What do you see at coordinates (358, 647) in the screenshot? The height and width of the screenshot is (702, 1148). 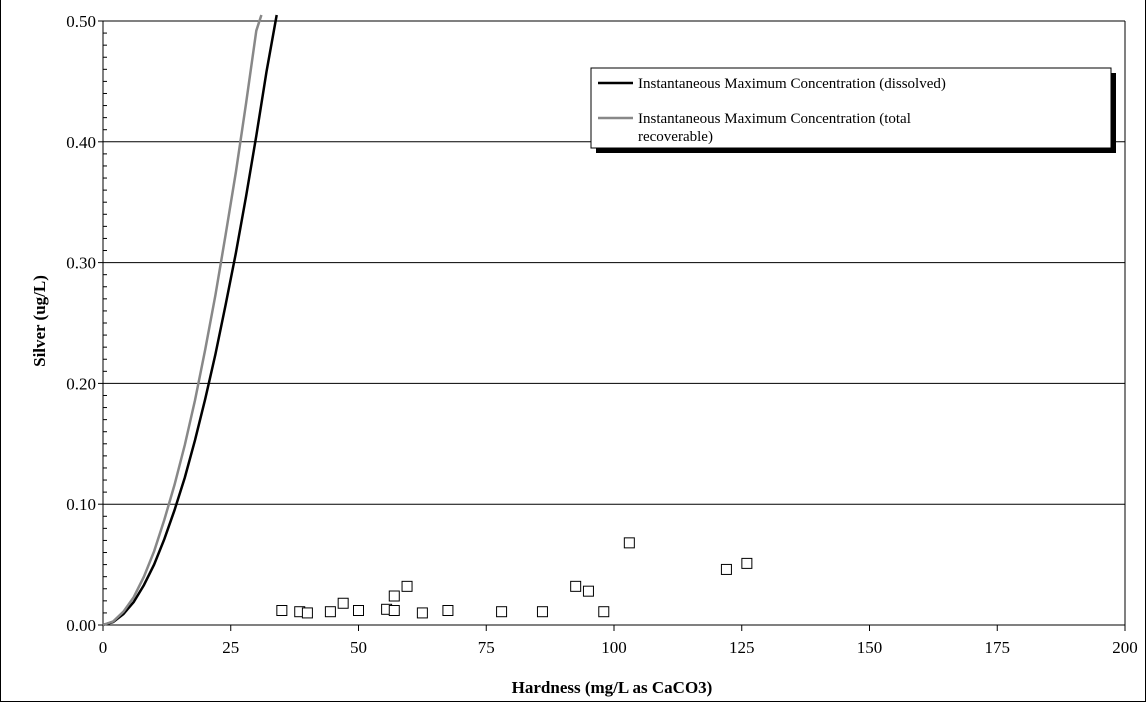 I see `x-tick-label: 50` at bounding box center [358, 647].